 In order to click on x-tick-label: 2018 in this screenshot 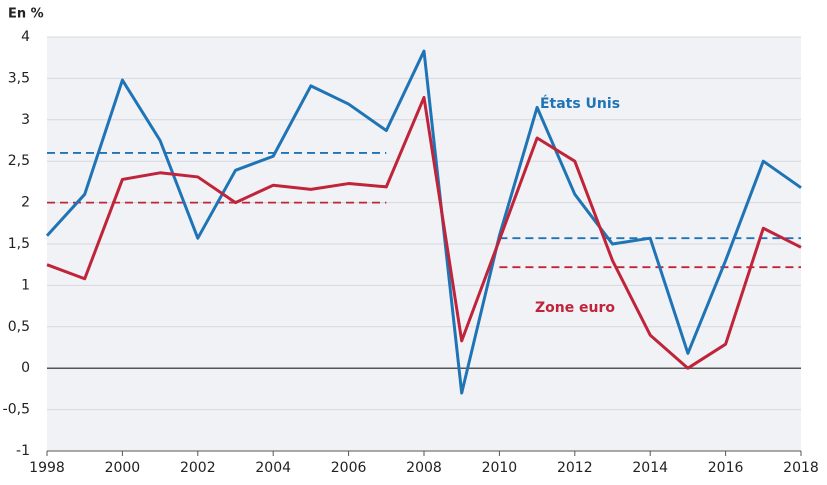, I will do `click(801, 468)`.